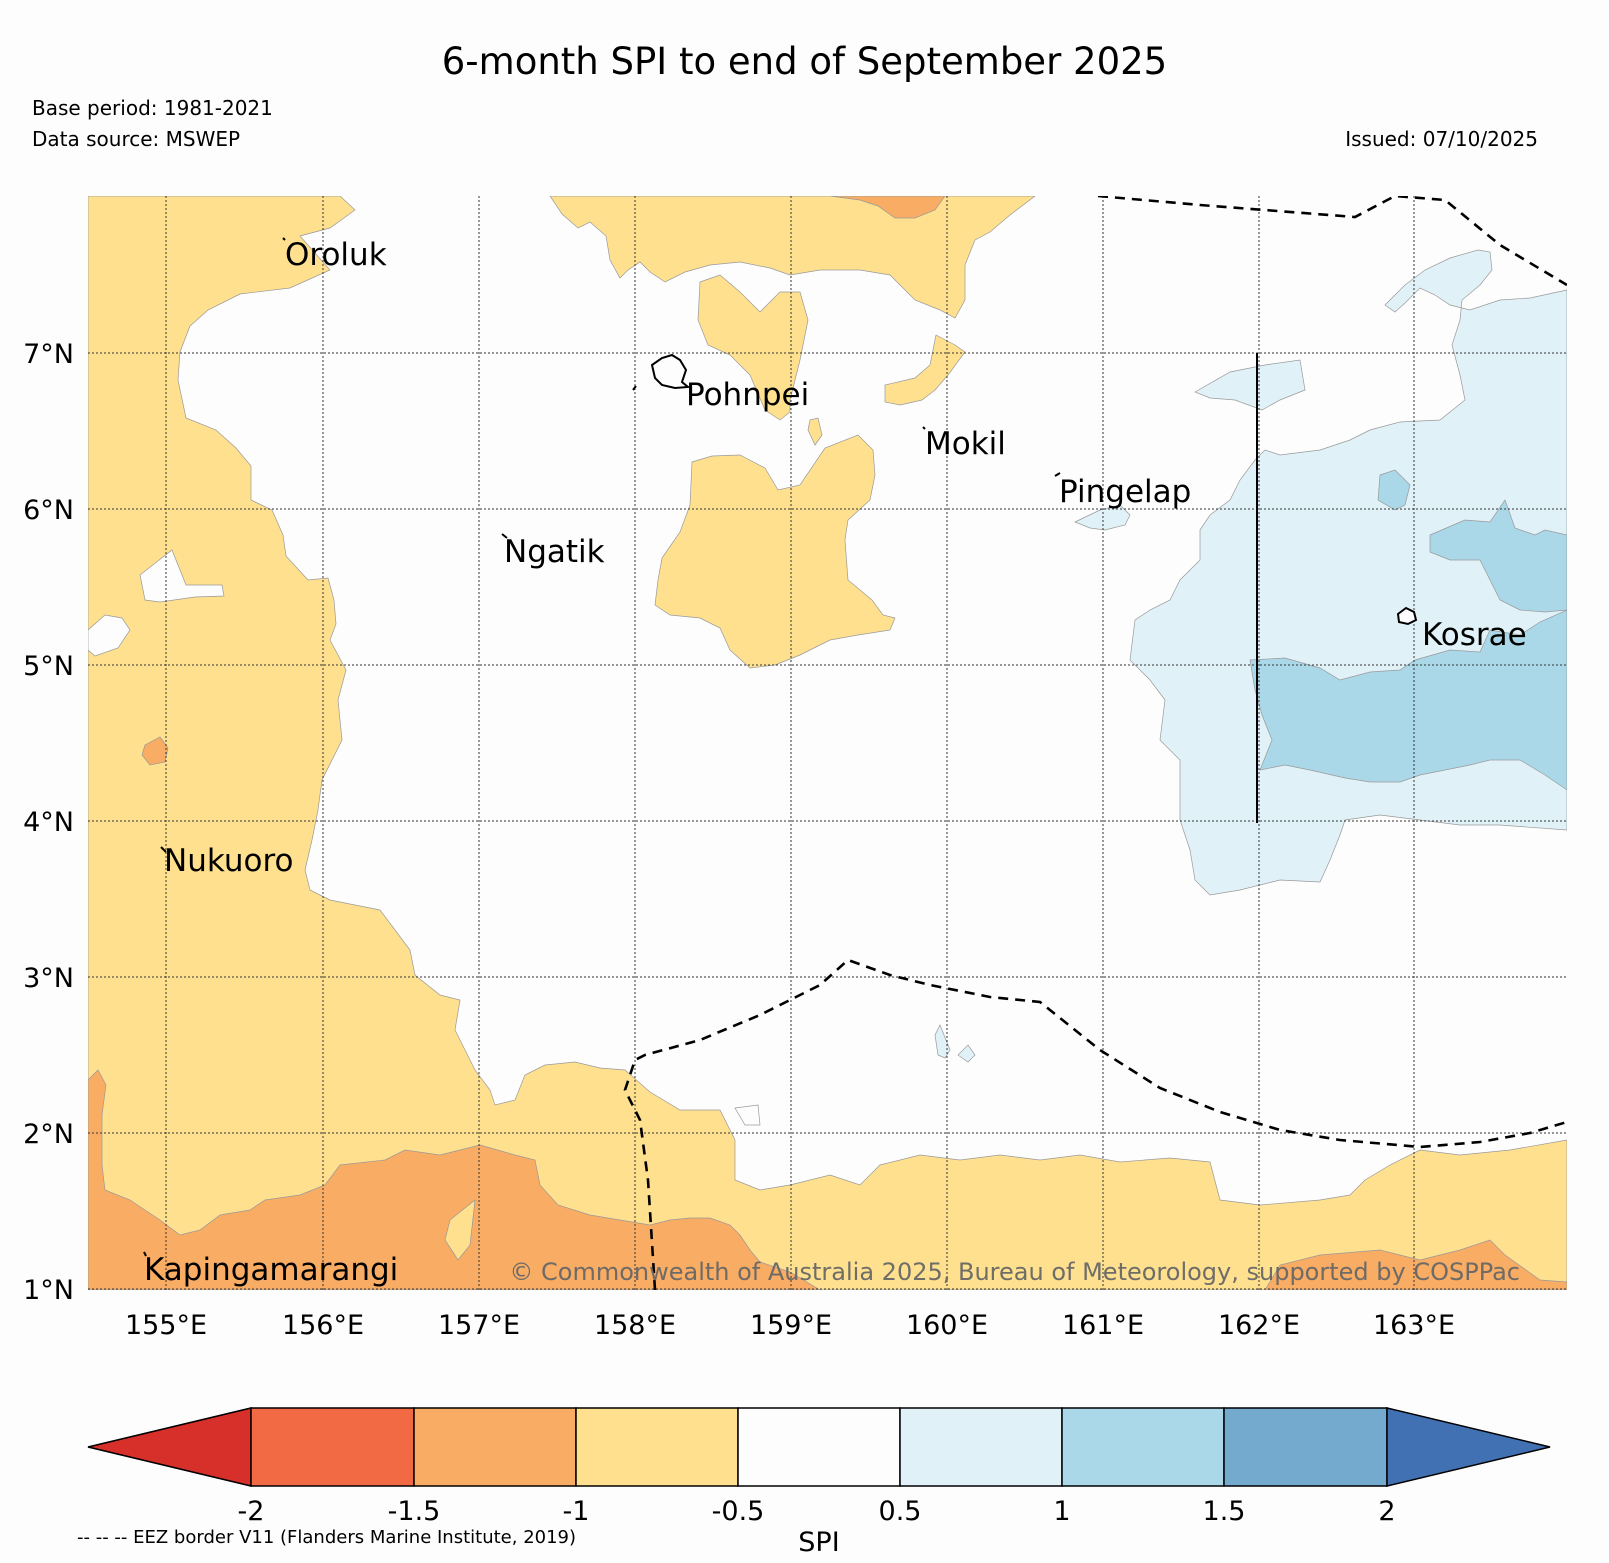  Describe the element at coordinates (336, 255) in the screenshot. I see `place-label-oroluk: Oroluk` at that location.